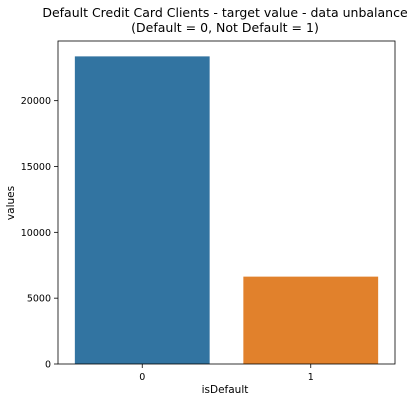 The height and width of the screenshot is (402, 411). What do you see at coordinates (142, 377) in the screenshot?
I see `x-tick-label-0: 0` at bounding box center [142, 377].